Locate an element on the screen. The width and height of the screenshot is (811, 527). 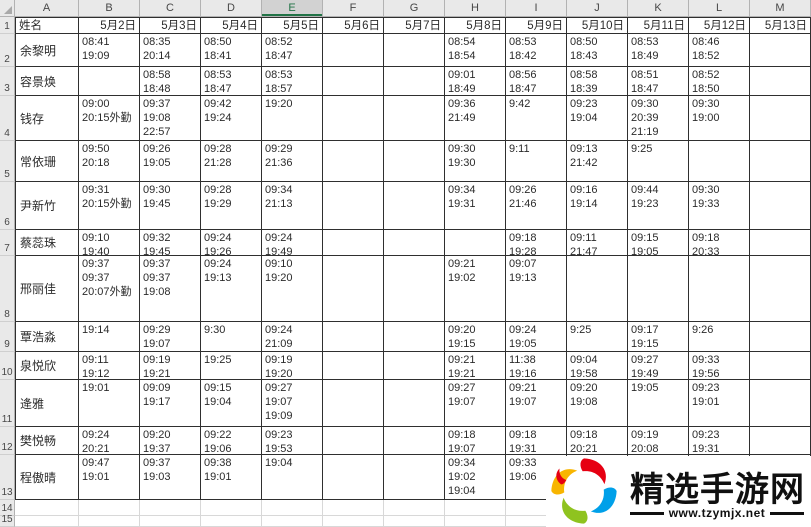
cell-E8: 09:10 19:20 is located at coordinates (292, 289).